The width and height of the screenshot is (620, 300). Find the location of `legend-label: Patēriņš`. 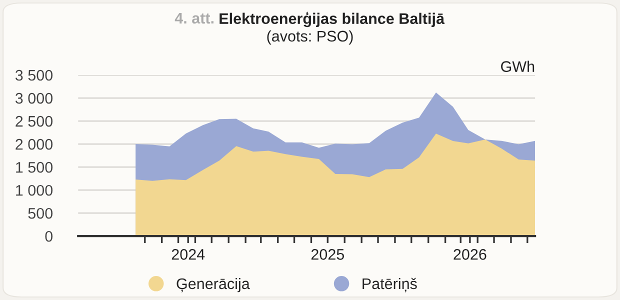

legend-label: Patēriņš is located at coordinates (389, 285).